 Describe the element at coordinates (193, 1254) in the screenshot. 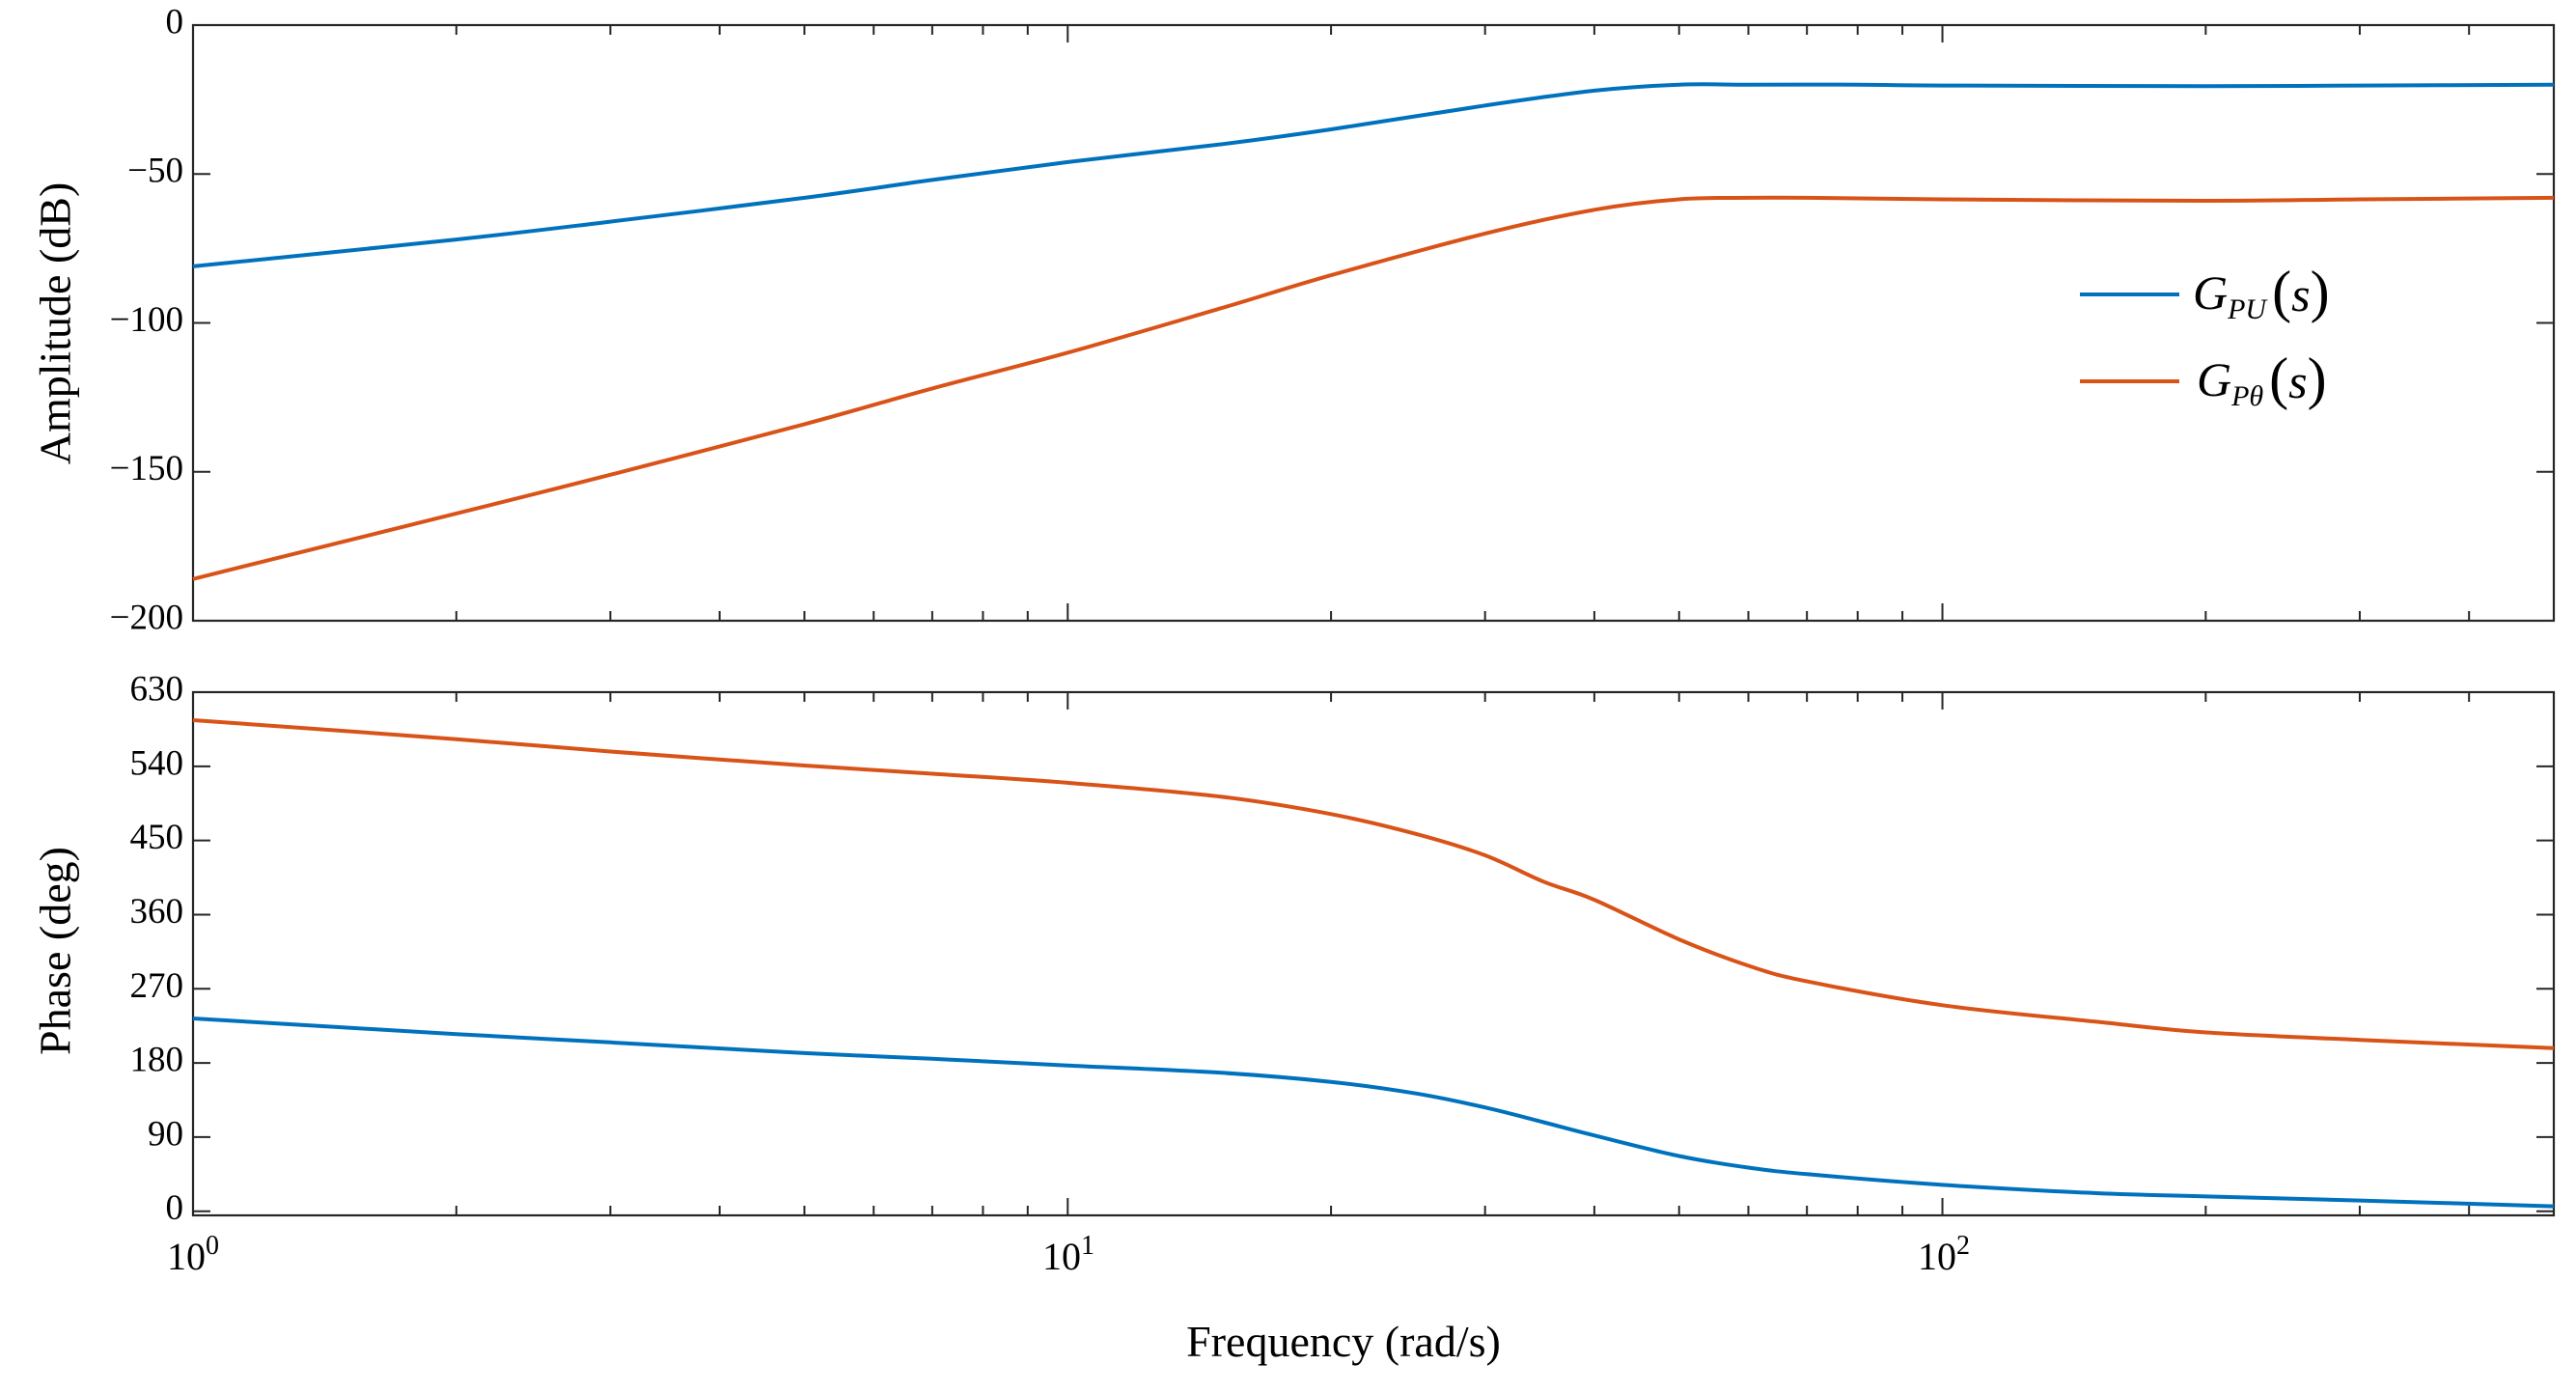

I see `x-tick-label-10e0: 10⁰` at that location.